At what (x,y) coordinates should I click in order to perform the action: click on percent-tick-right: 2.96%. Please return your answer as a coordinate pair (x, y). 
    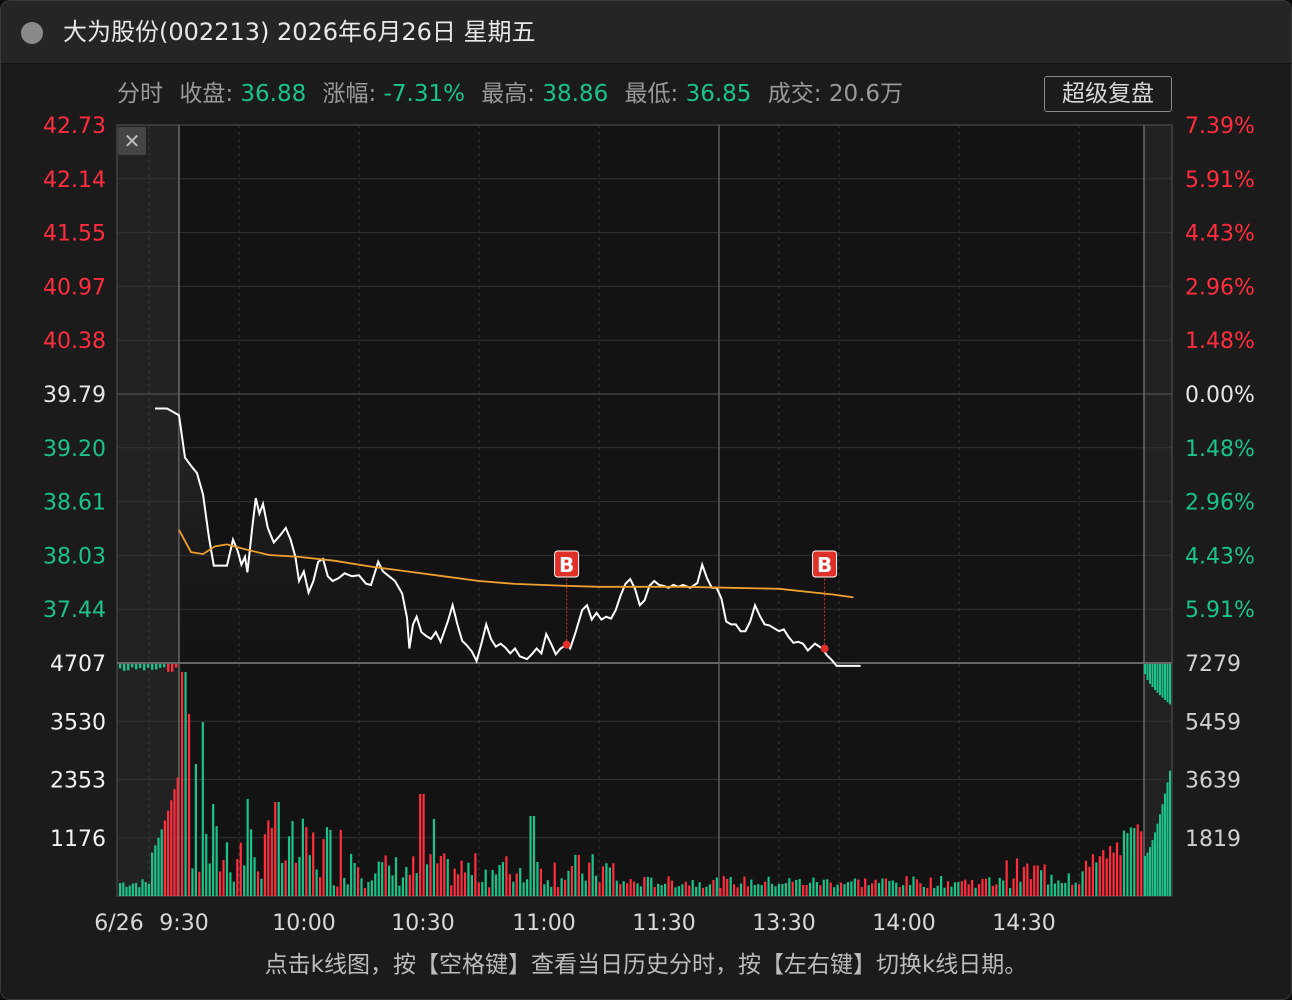
    Looking at the image, I should click on (1220, 503).